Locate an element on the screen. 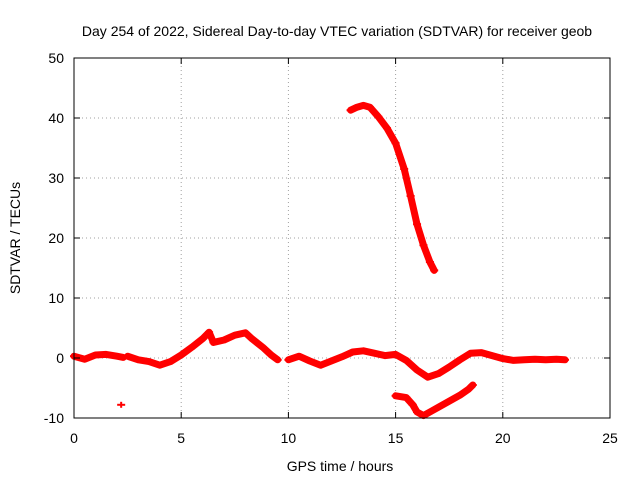  y-tick-label: 30 is located at coordinates (56, 178).